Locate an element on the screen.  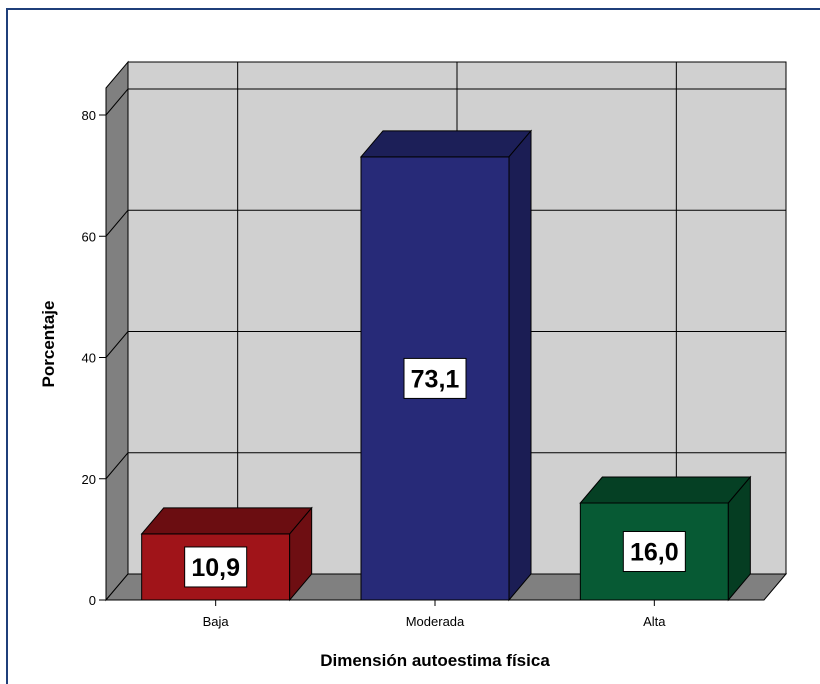
bar-alta is located at coordinates (665, 538).